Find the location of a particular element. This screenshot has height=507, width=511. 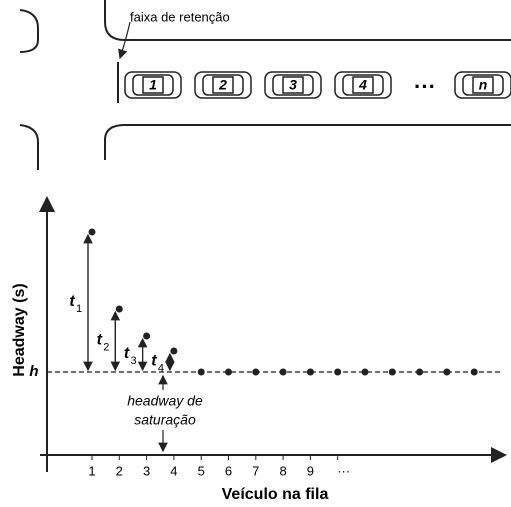

x-tick-label: 3 is located at coordinates (146, 470).